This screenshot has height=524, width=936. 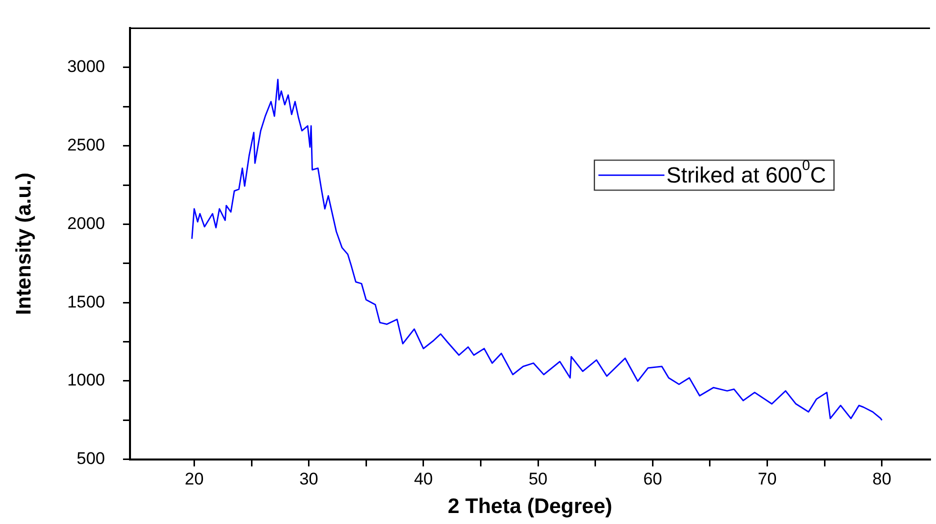 What do you see at coordinates (24, 243) in the screenshot?
I see `y-axis-title: Intensity (a.u.)` at bounding box center [24, 243].